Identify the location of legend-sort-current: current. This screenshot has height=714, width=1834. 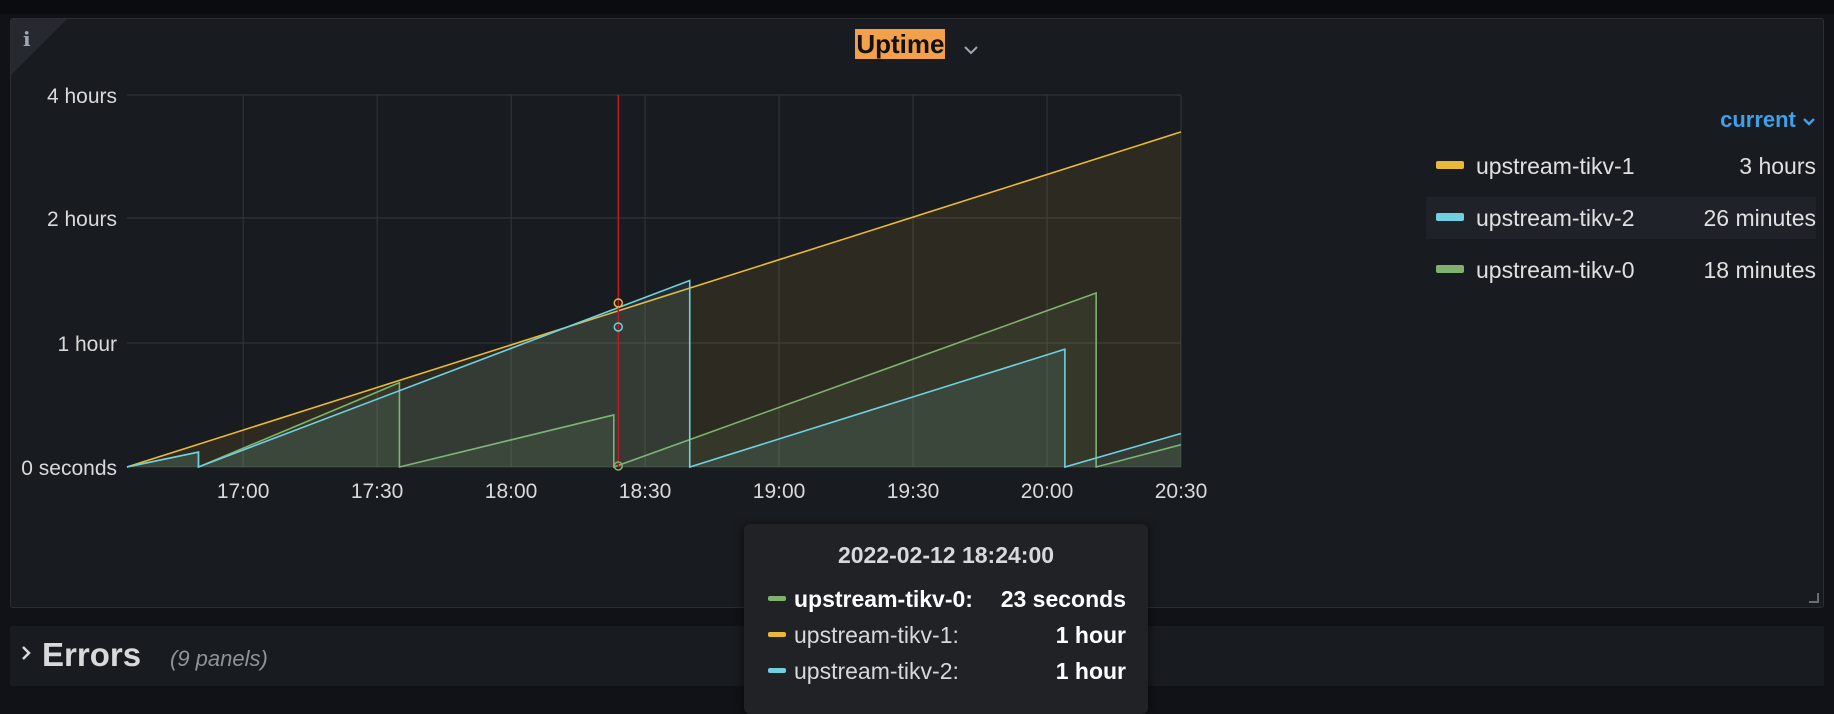
(1768, 120).